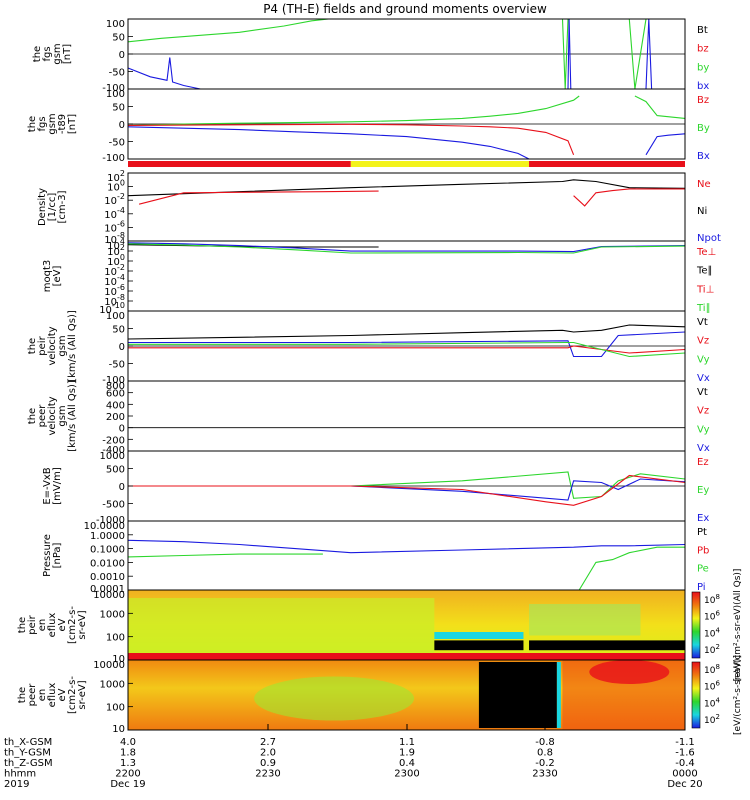 The width and height of the screenshot is (750, 800). What do you see at coordinates (127, 774) in the screenshot?
I see `footer-value: 2200` at bounding box center [127, 774].